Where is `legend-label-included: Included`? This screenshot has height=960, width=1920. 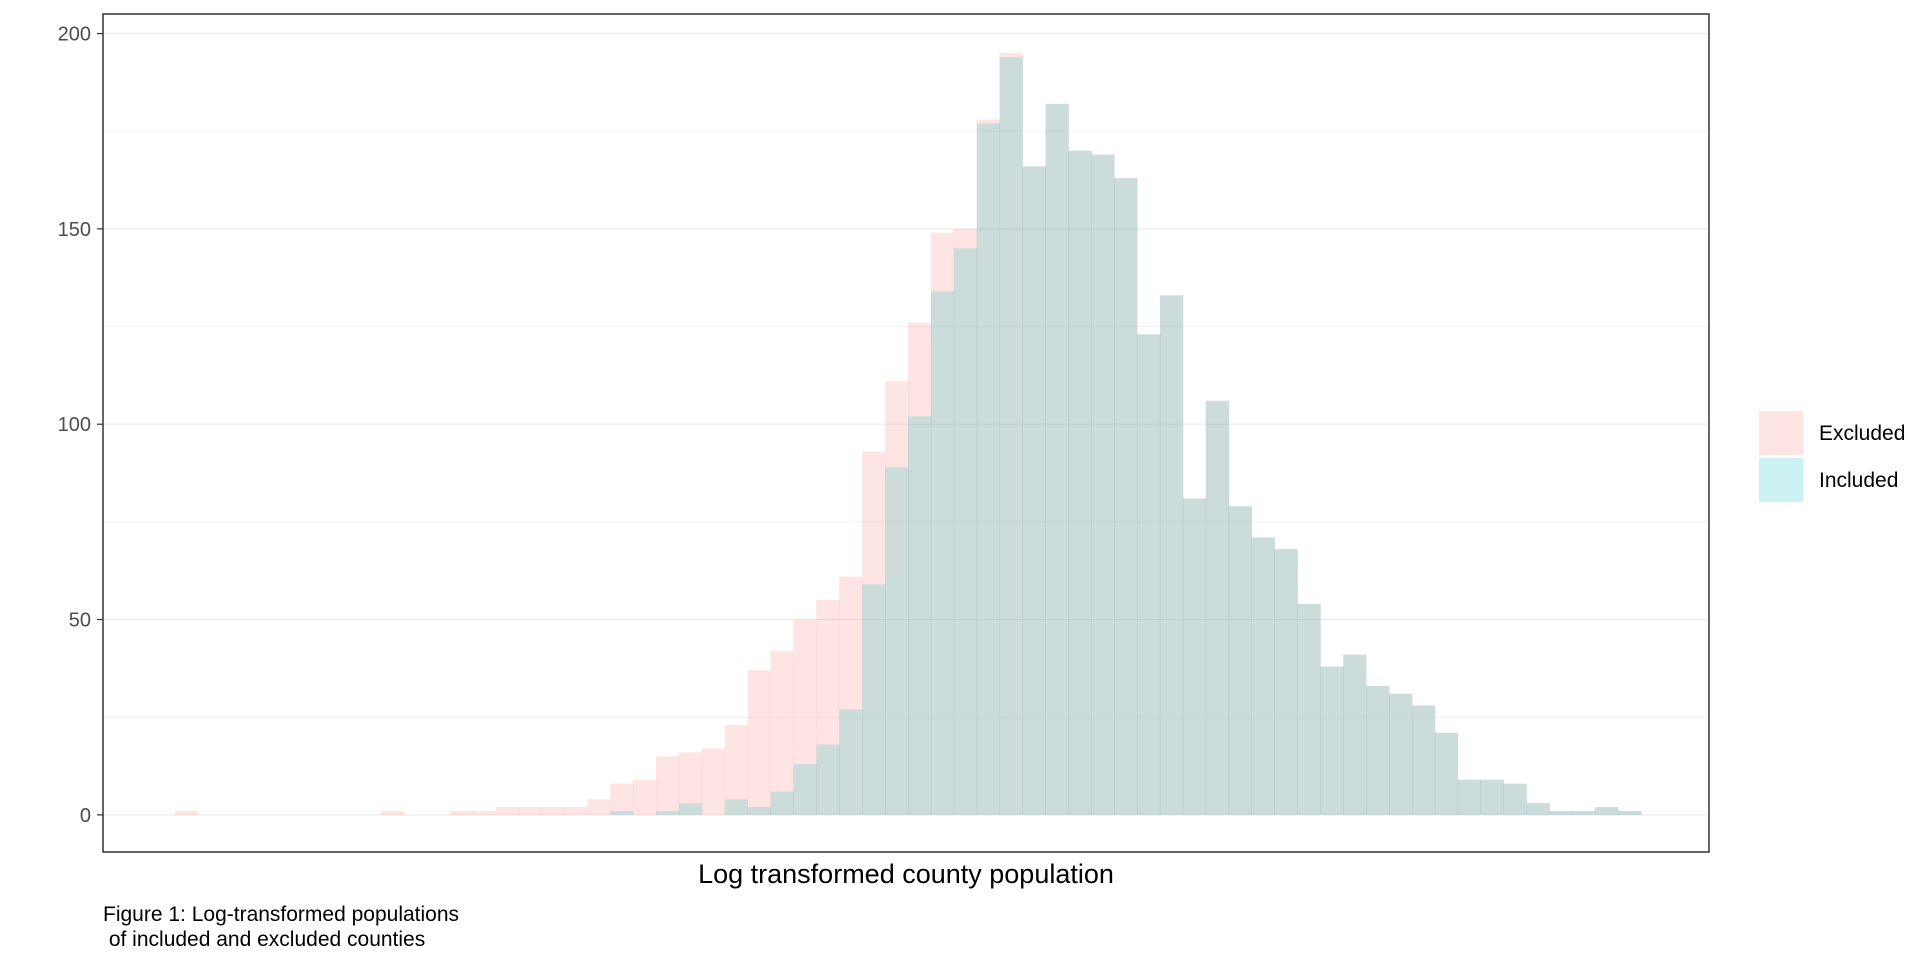
legend-label-included: Included is located at coordinates (1858, 480).